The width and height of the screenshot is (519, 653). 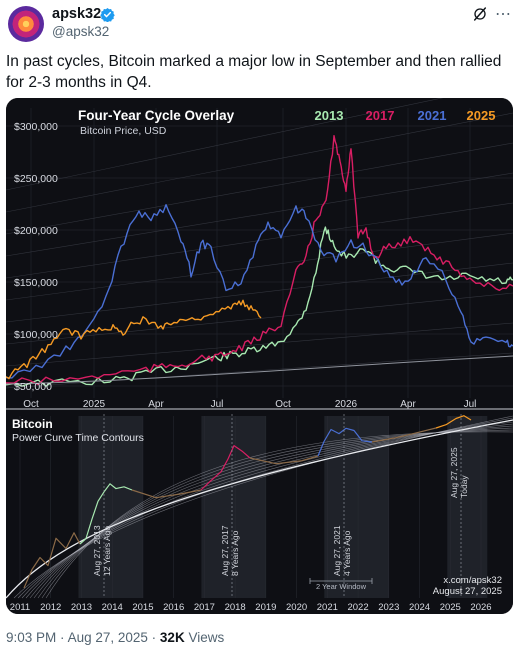 What do you see at coordinates (112, 607) in the screenshot?
I see `x-tick-label: 2014` at bounding box center [112, 607].